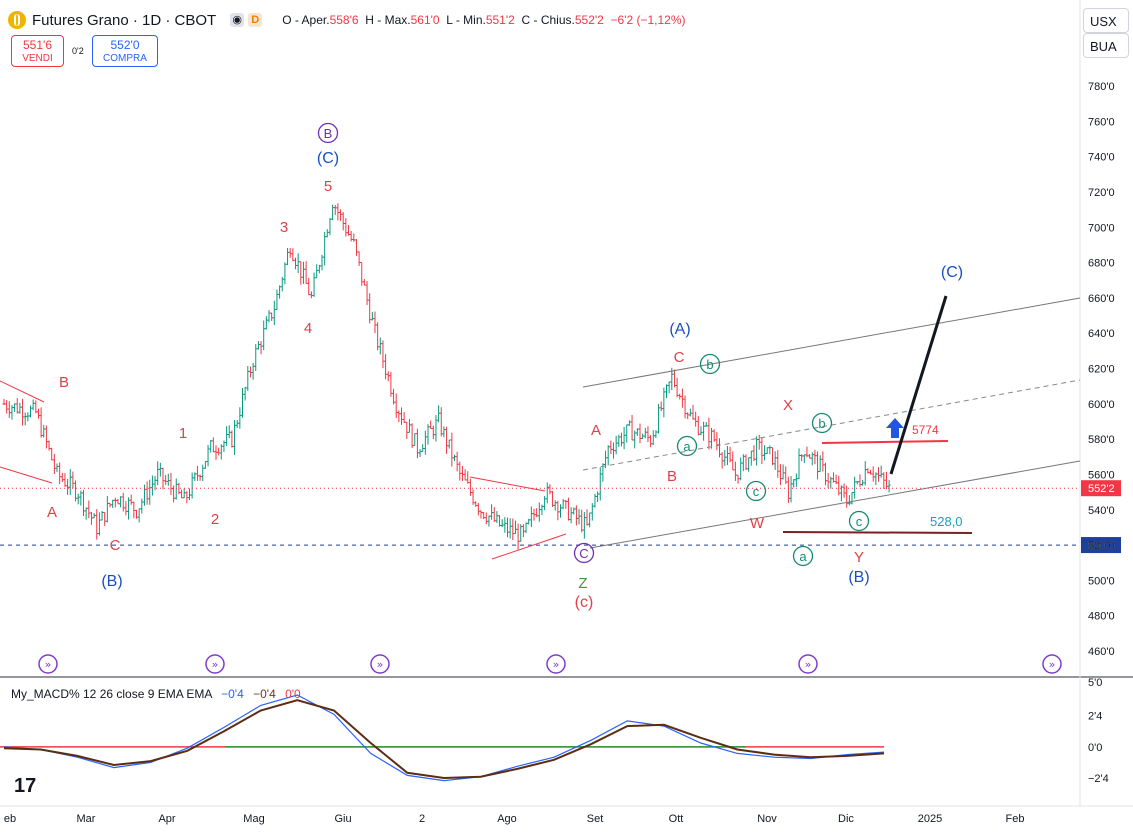  What do you see at coordinates (1101, 264) in the screenshot?
I see `price-tick-label: 680'0` at bounding box center [1101, 264].